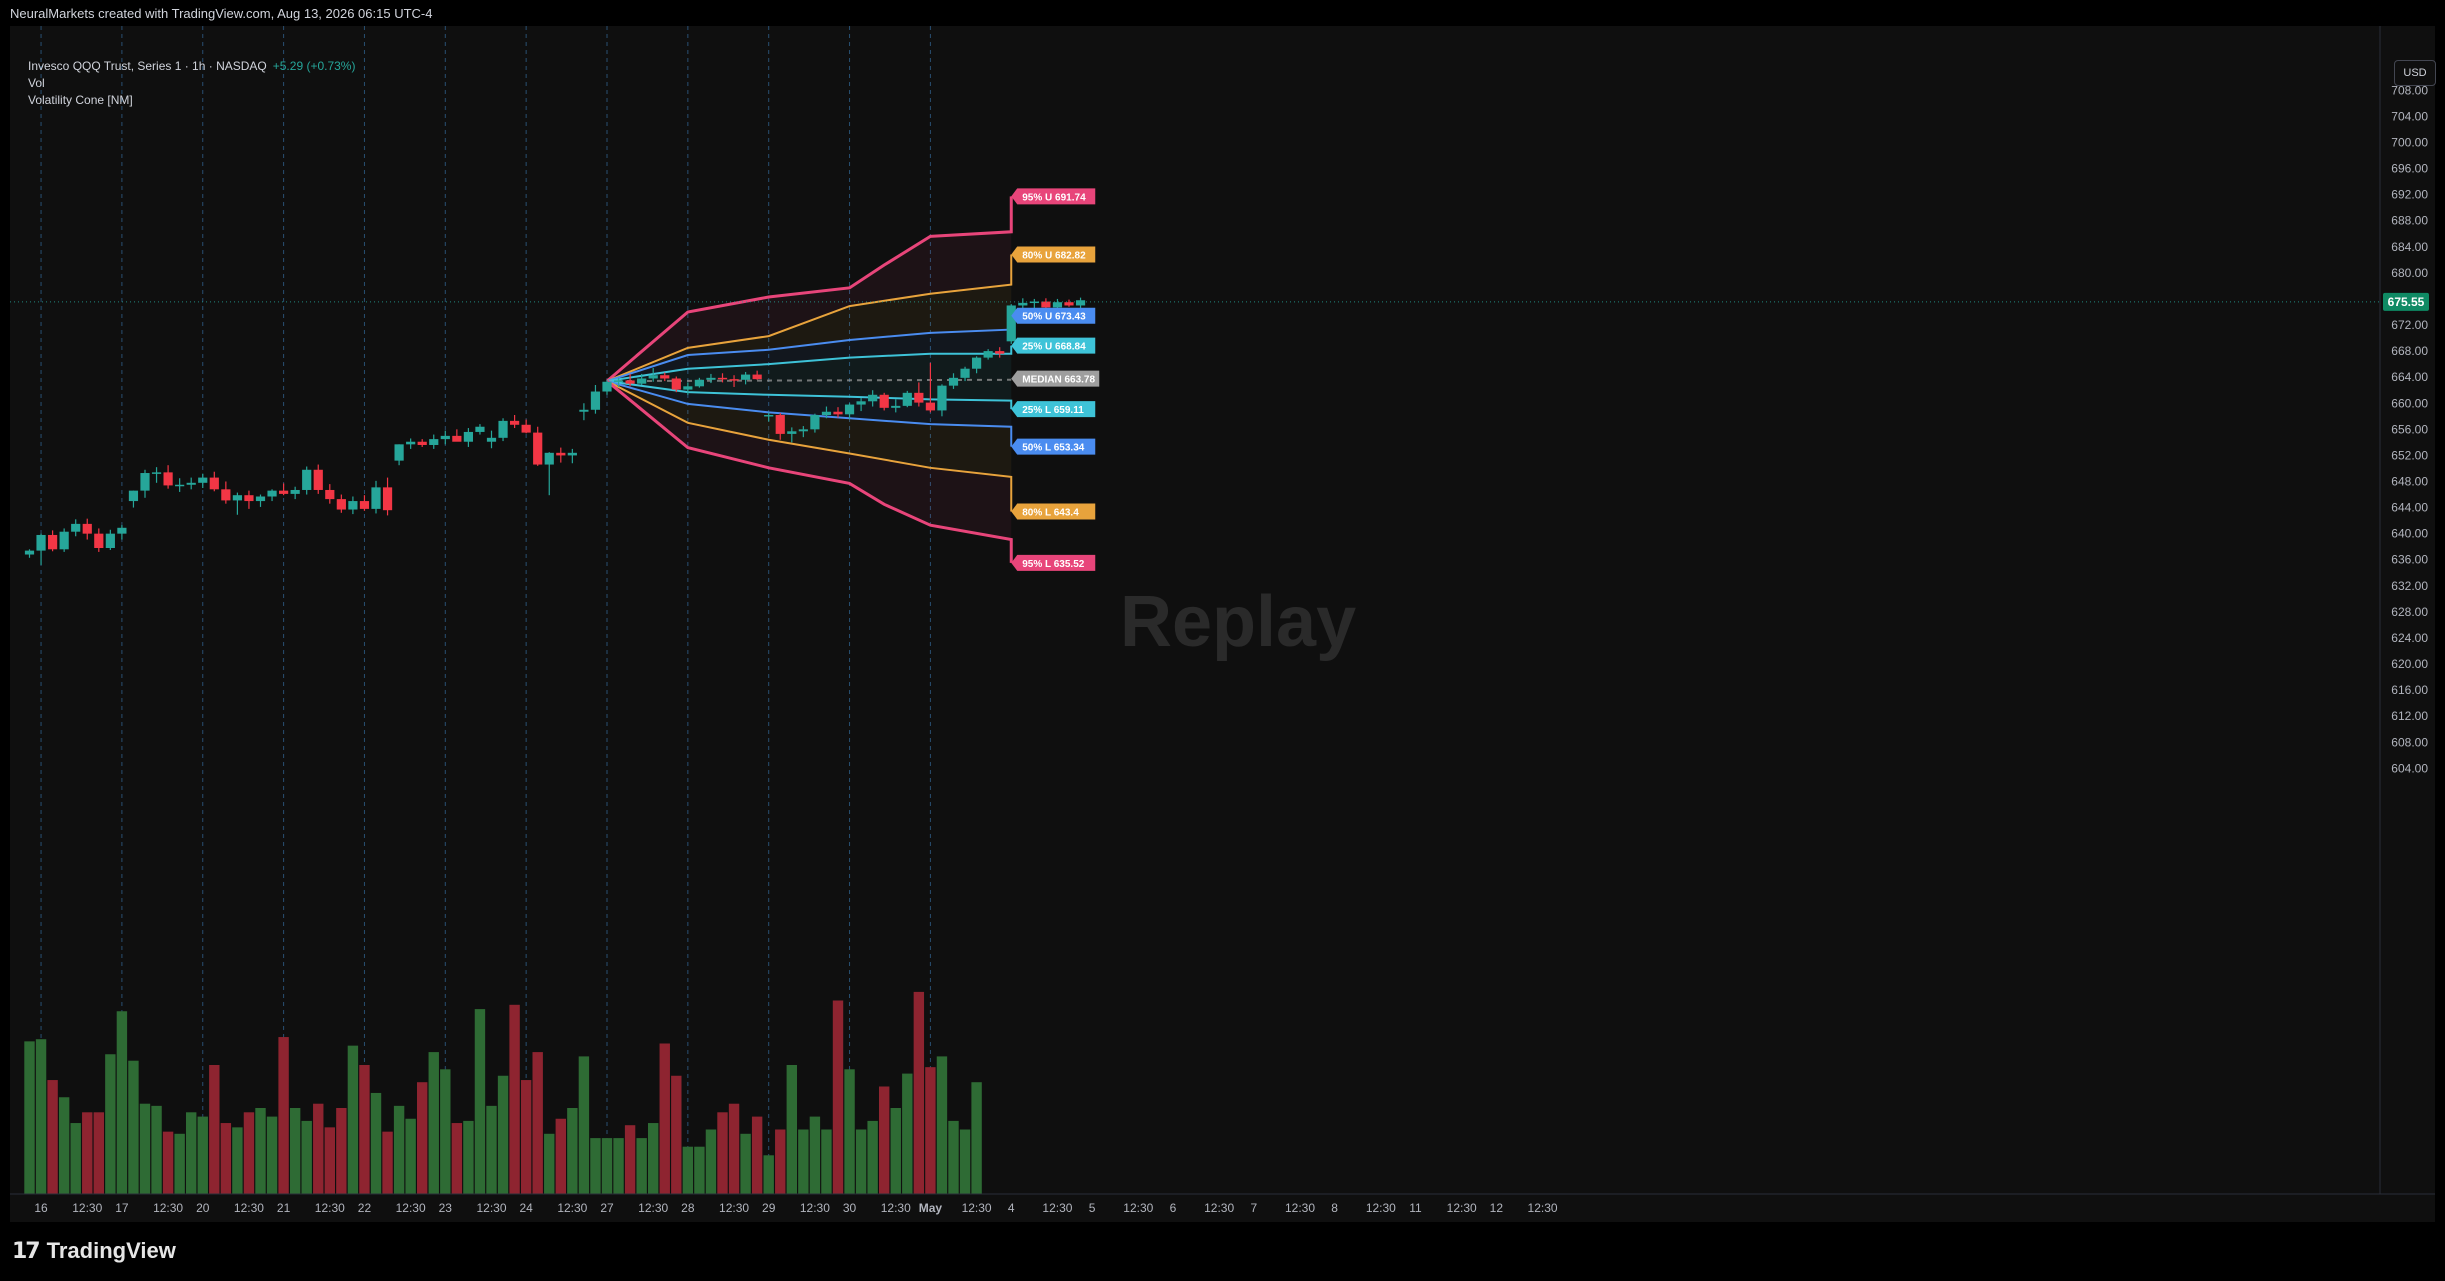 Image resolution: width=2445 pixels, height=1281 pixels. Describe the element at coordinates (2409, 116) in the screenshot. I see `price-tick-label: 704.00` at that location.